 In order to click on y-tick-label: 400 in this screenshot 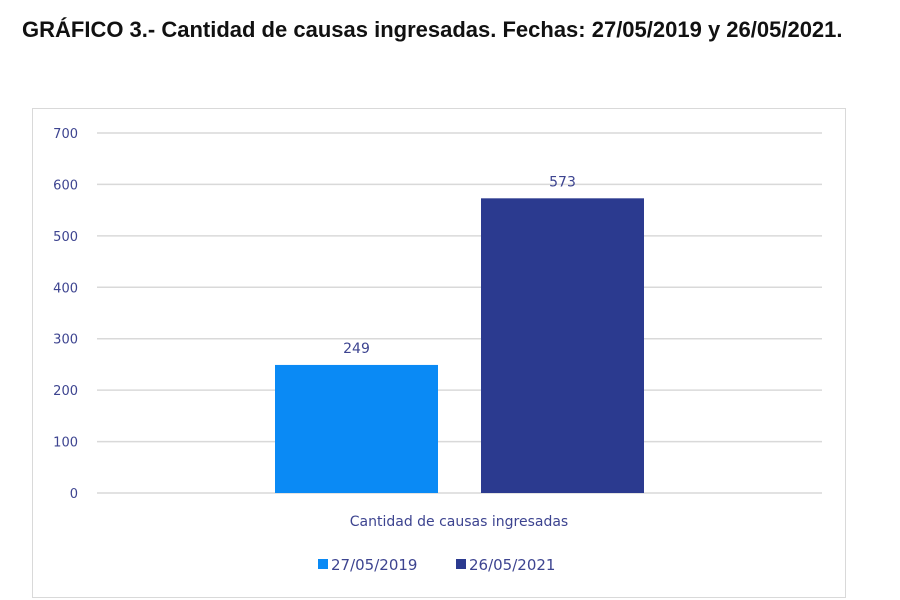, I will do `click(65, 288)`.